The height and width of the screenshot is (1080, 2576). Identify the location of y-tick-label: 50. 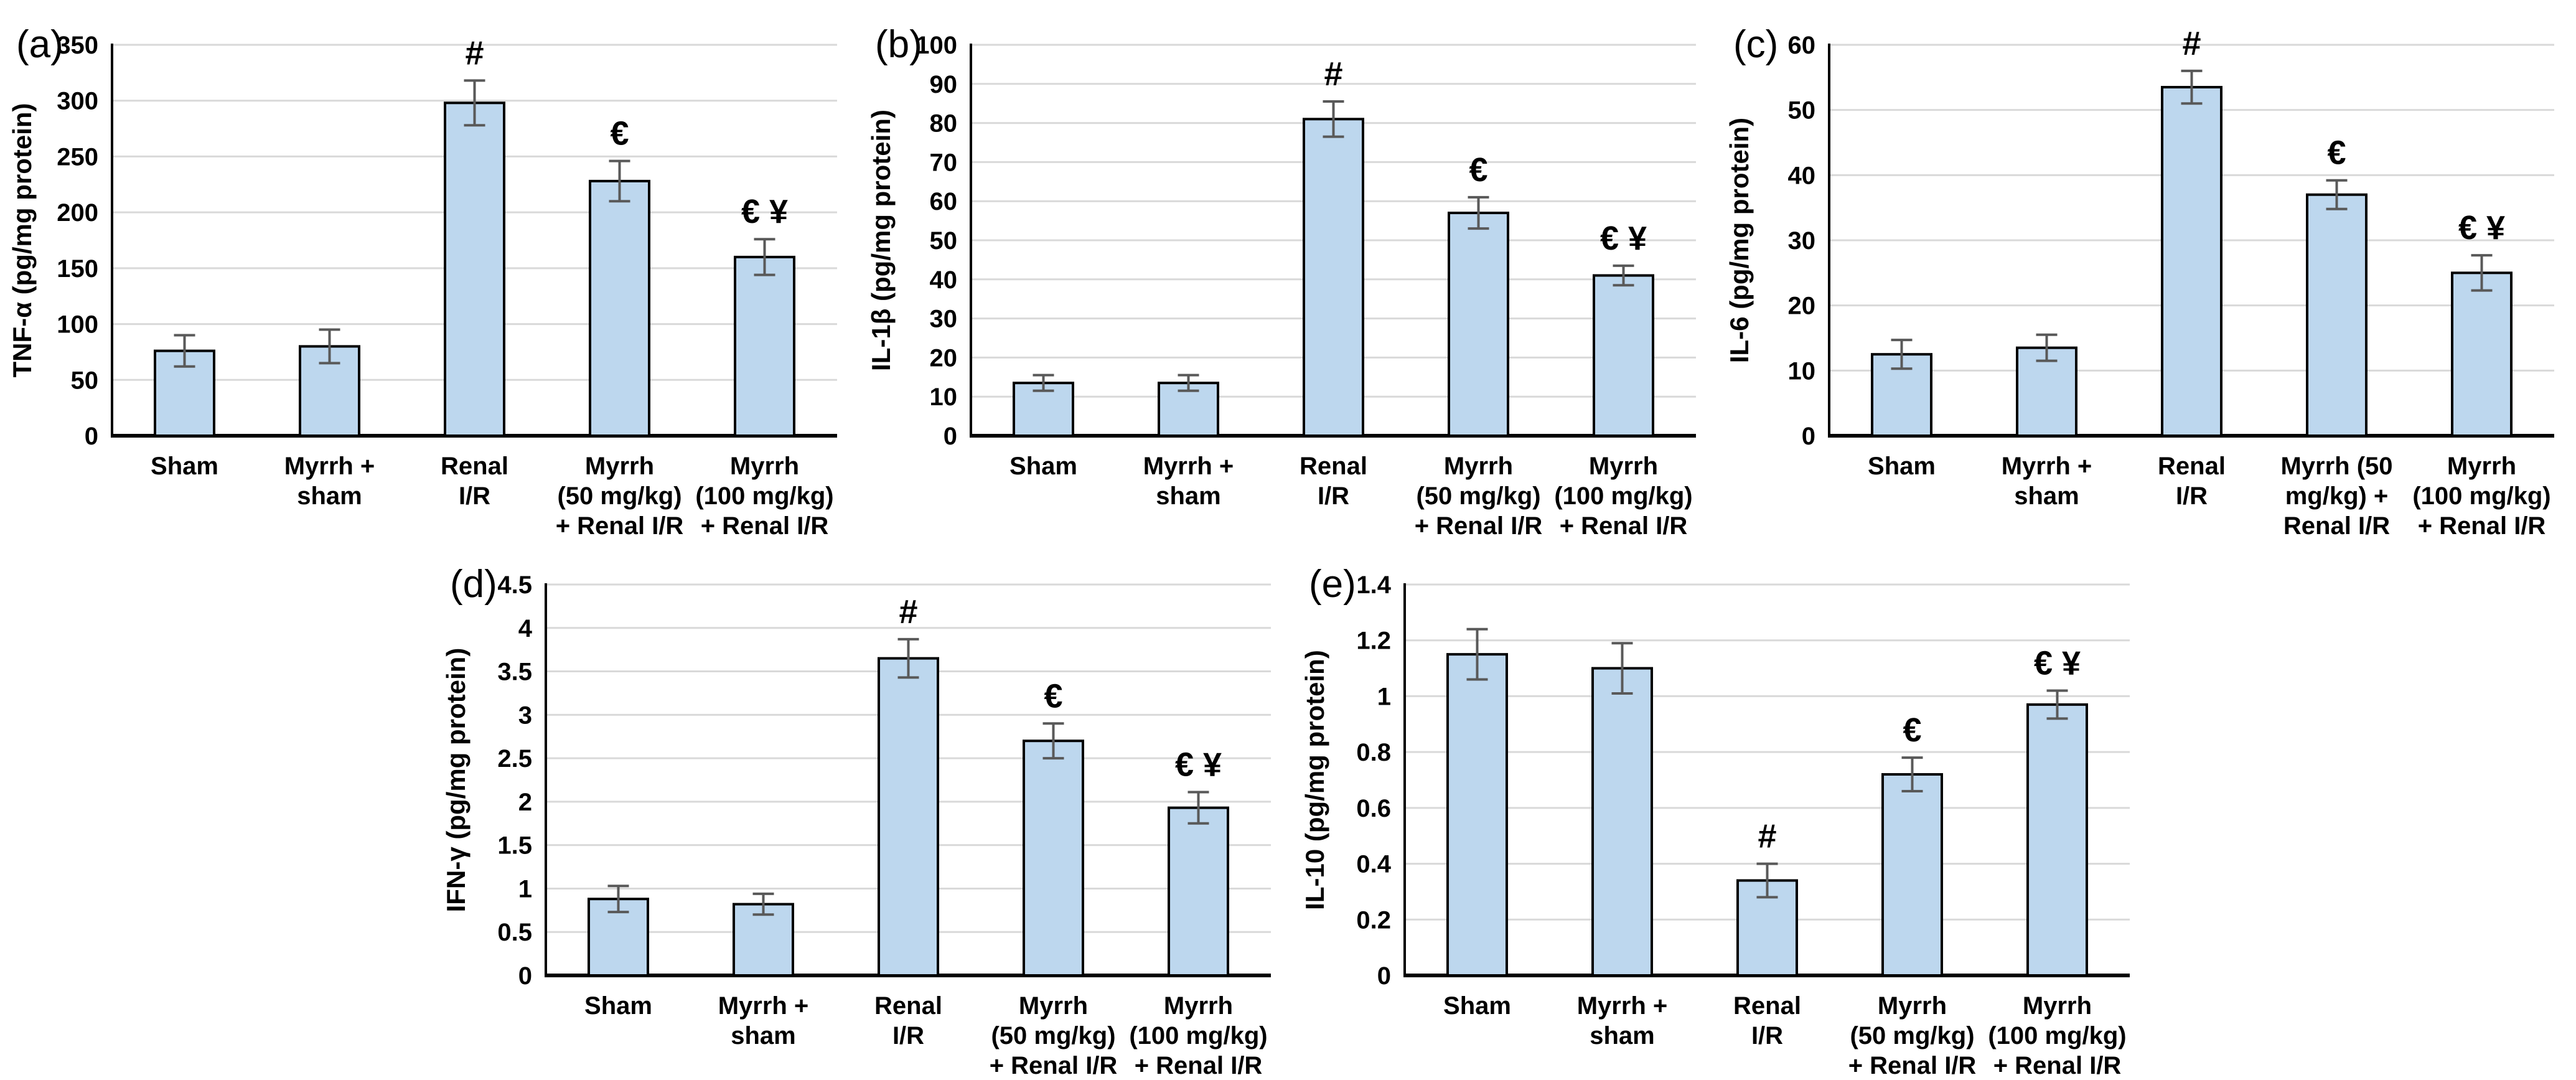
(944, 241).